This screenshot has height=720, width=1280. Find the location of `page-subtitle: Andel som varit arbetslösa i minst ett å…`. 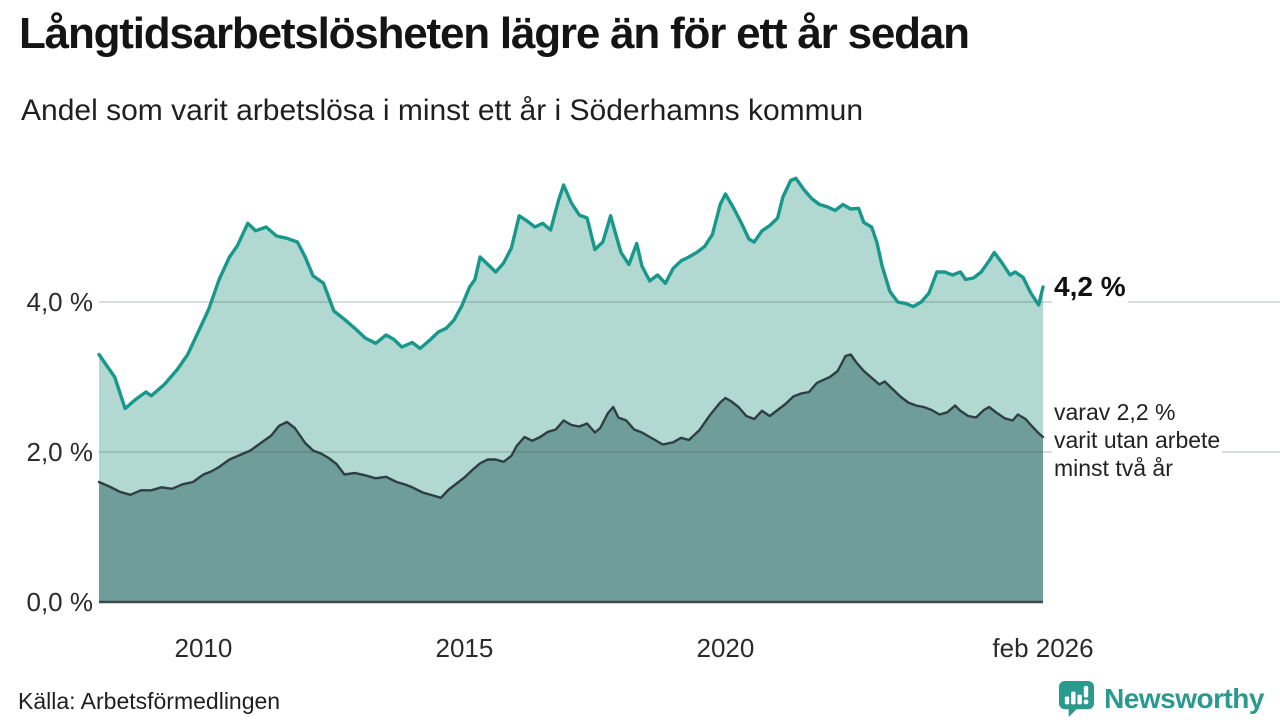

page-subtitle: Andel som varit arbetslösa i minst ett å… is located at coordinates (442, 110).